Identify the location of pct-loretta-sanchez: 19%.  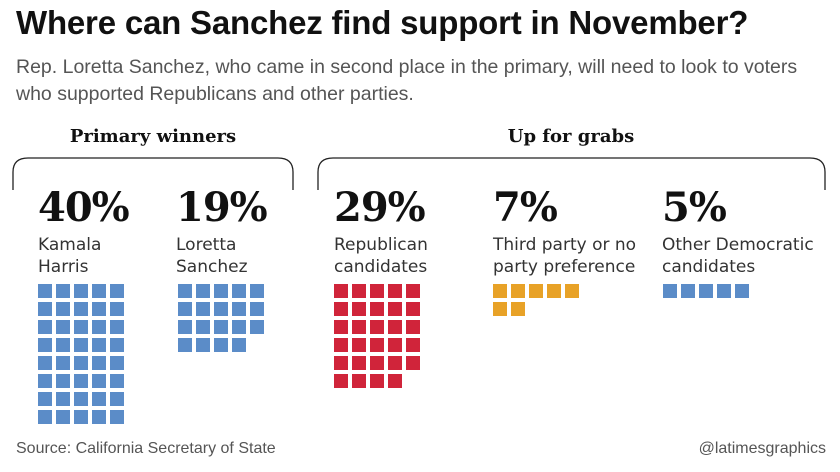
(222, 207).